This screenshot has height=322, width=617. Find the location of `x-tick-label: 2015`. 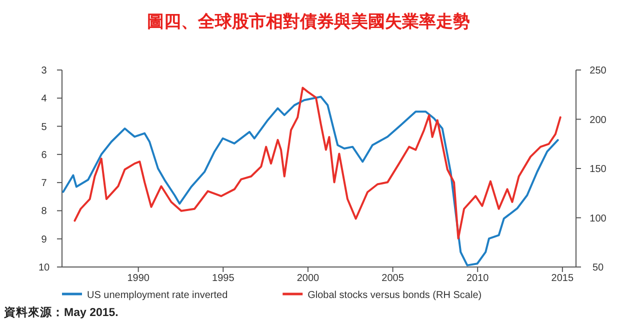

x-tick-label: 2015 is located at coordinates (562, 278).